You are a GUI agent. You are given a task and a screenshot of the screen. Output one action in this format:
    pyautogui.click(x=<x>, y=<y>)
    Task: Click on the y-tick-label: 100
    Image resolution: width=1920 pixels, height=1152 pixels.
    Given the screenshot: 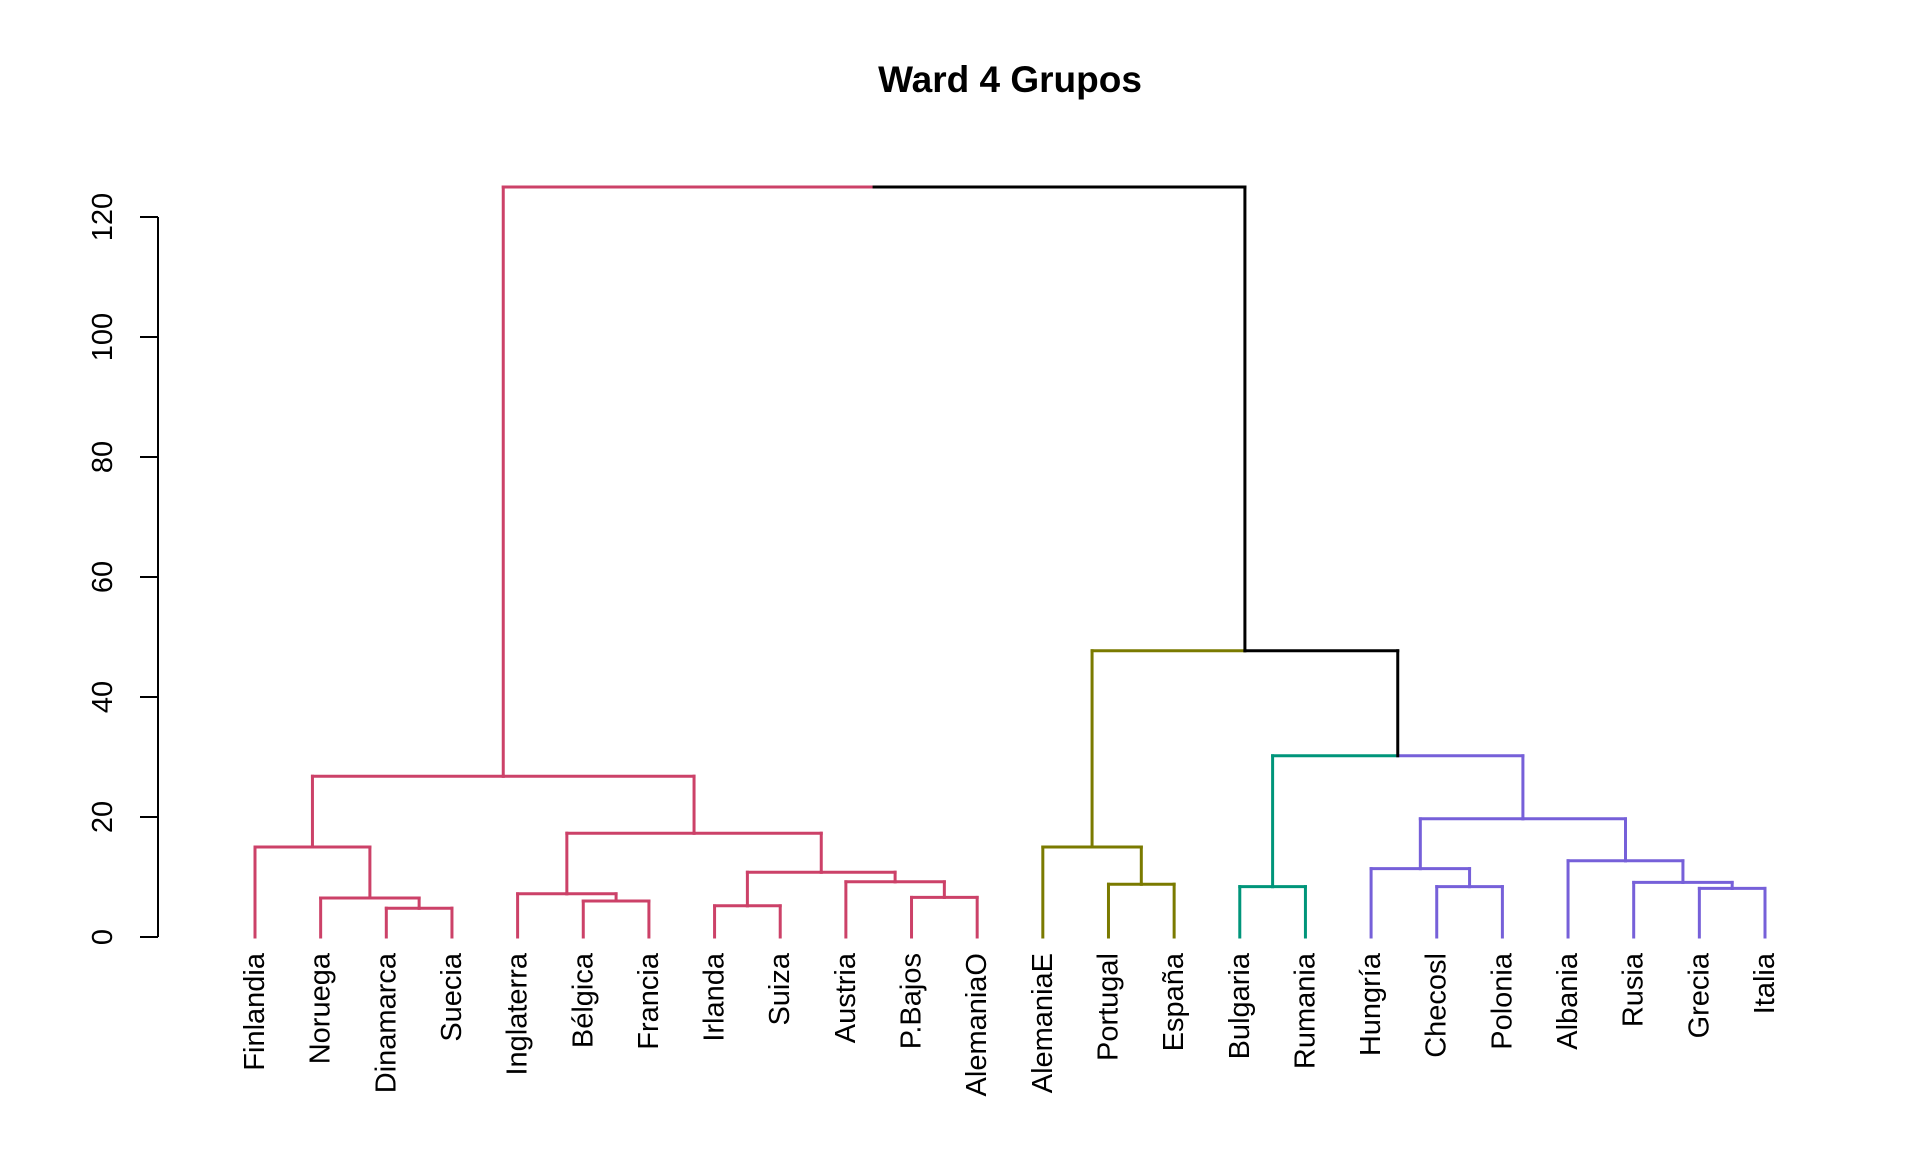 What is the action you would take?
    pyautogui.click(x=103, y=337)
    